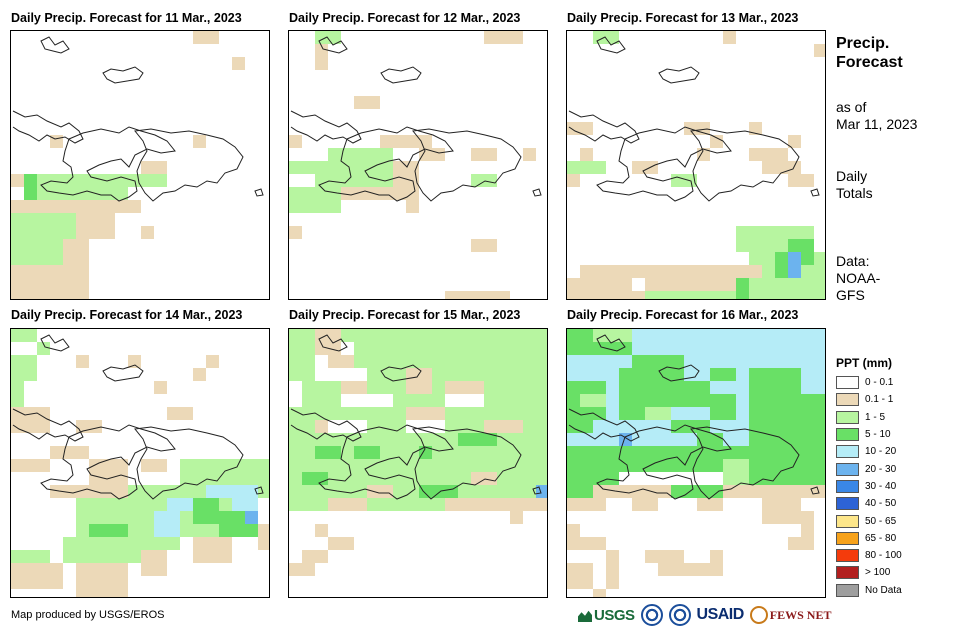 Image resolution: width=970 pixels, height=635 pixels. I want to click on legend-label: 50 - 65, so click(881, 521).